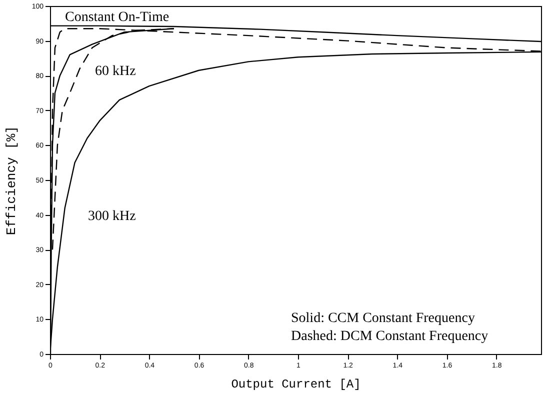 The image size is (543, 404). I want to click on y-axis-title: Efficiency [%], so click(11, 181).